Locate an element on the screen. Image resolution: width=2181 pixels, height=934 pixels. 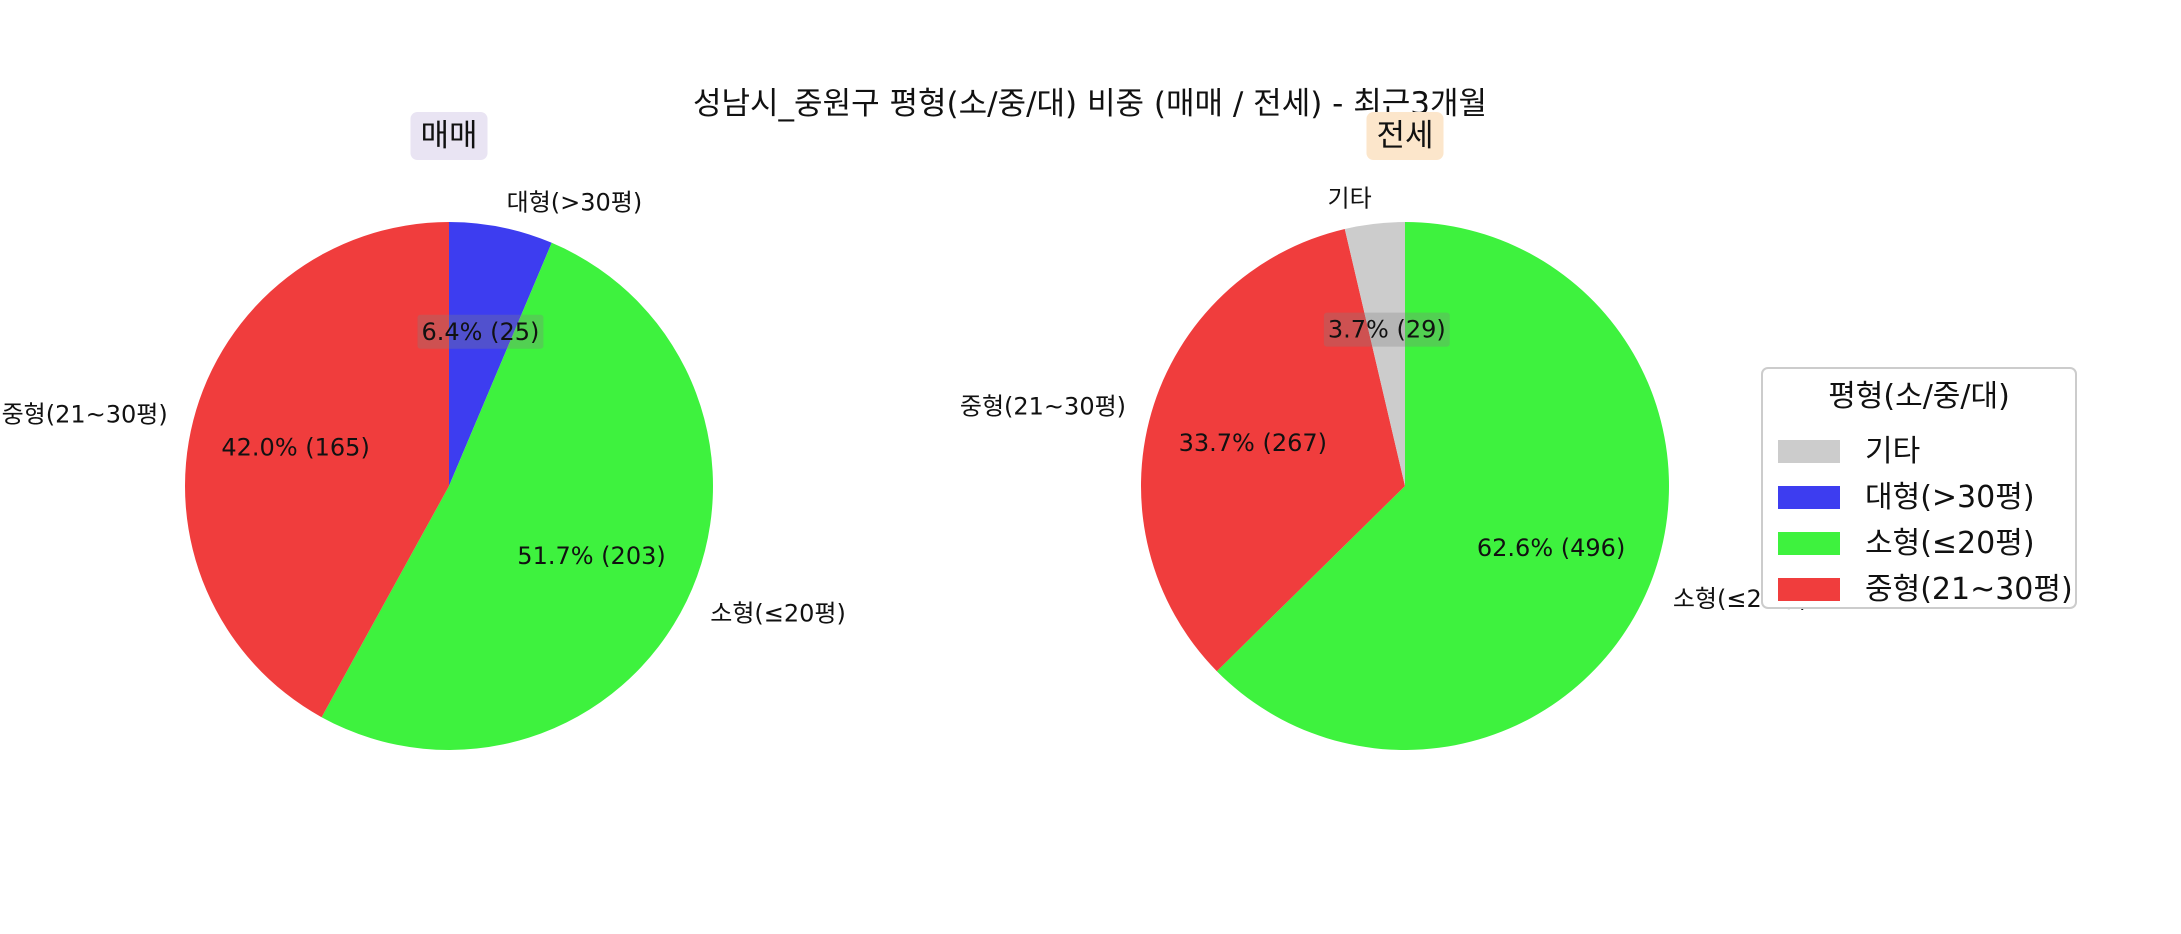
pie-value-label: 6.4% (25) is located at coordinates (480, 332).